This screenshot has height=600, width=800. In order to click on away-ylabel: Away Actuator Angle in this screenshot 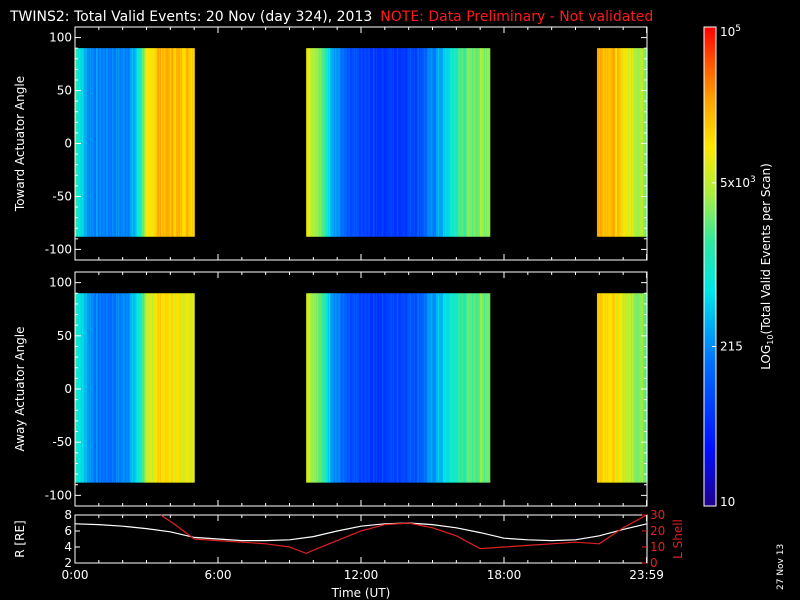, I will do `click(20, 388)`.